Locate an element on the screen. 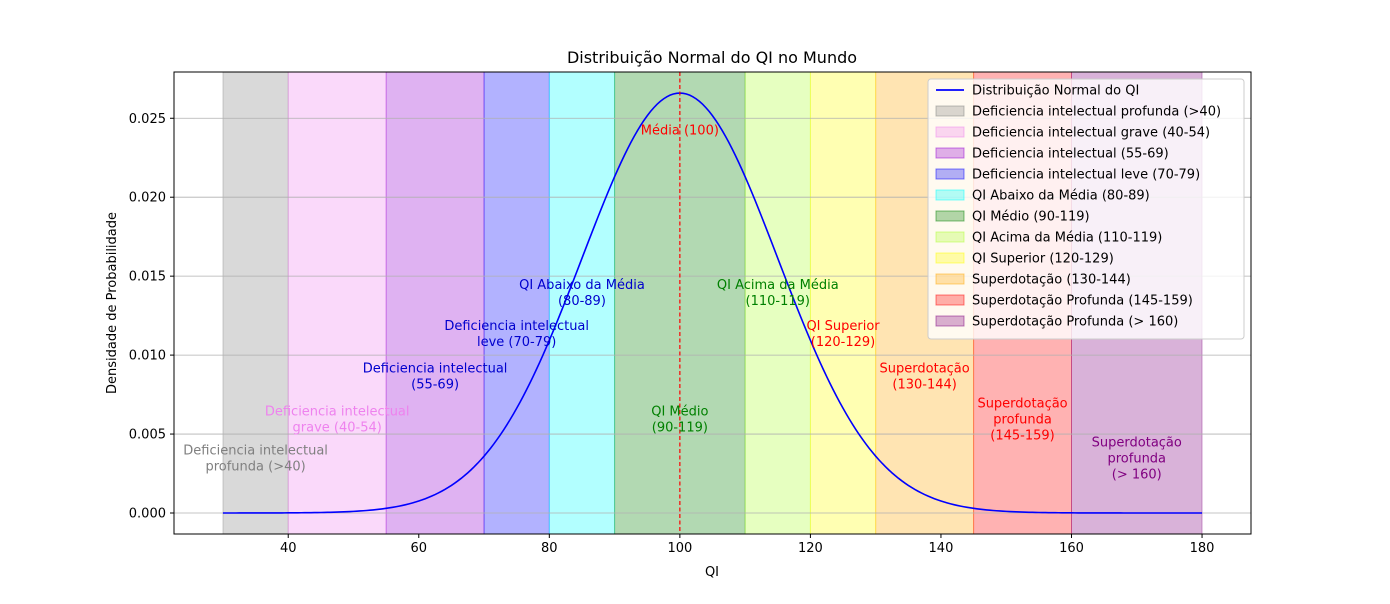 The width and height of the screenshot is (1390, 604). x-tick-label-7: 180 is located at coordinates (1202, 548).